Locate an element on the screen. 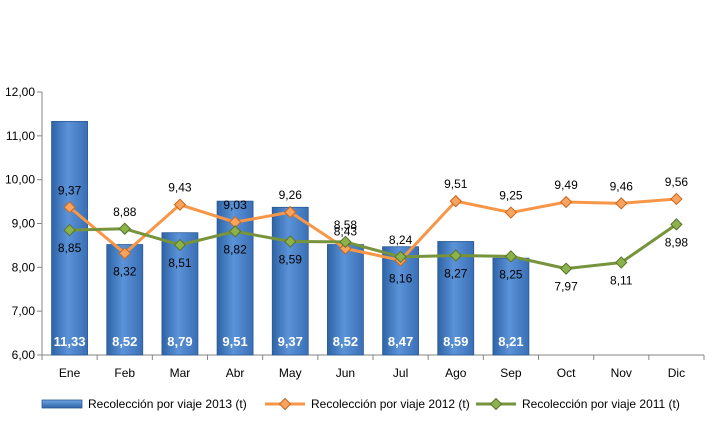  bar-value-label: 9,51 is located at coordinates (234, 341).